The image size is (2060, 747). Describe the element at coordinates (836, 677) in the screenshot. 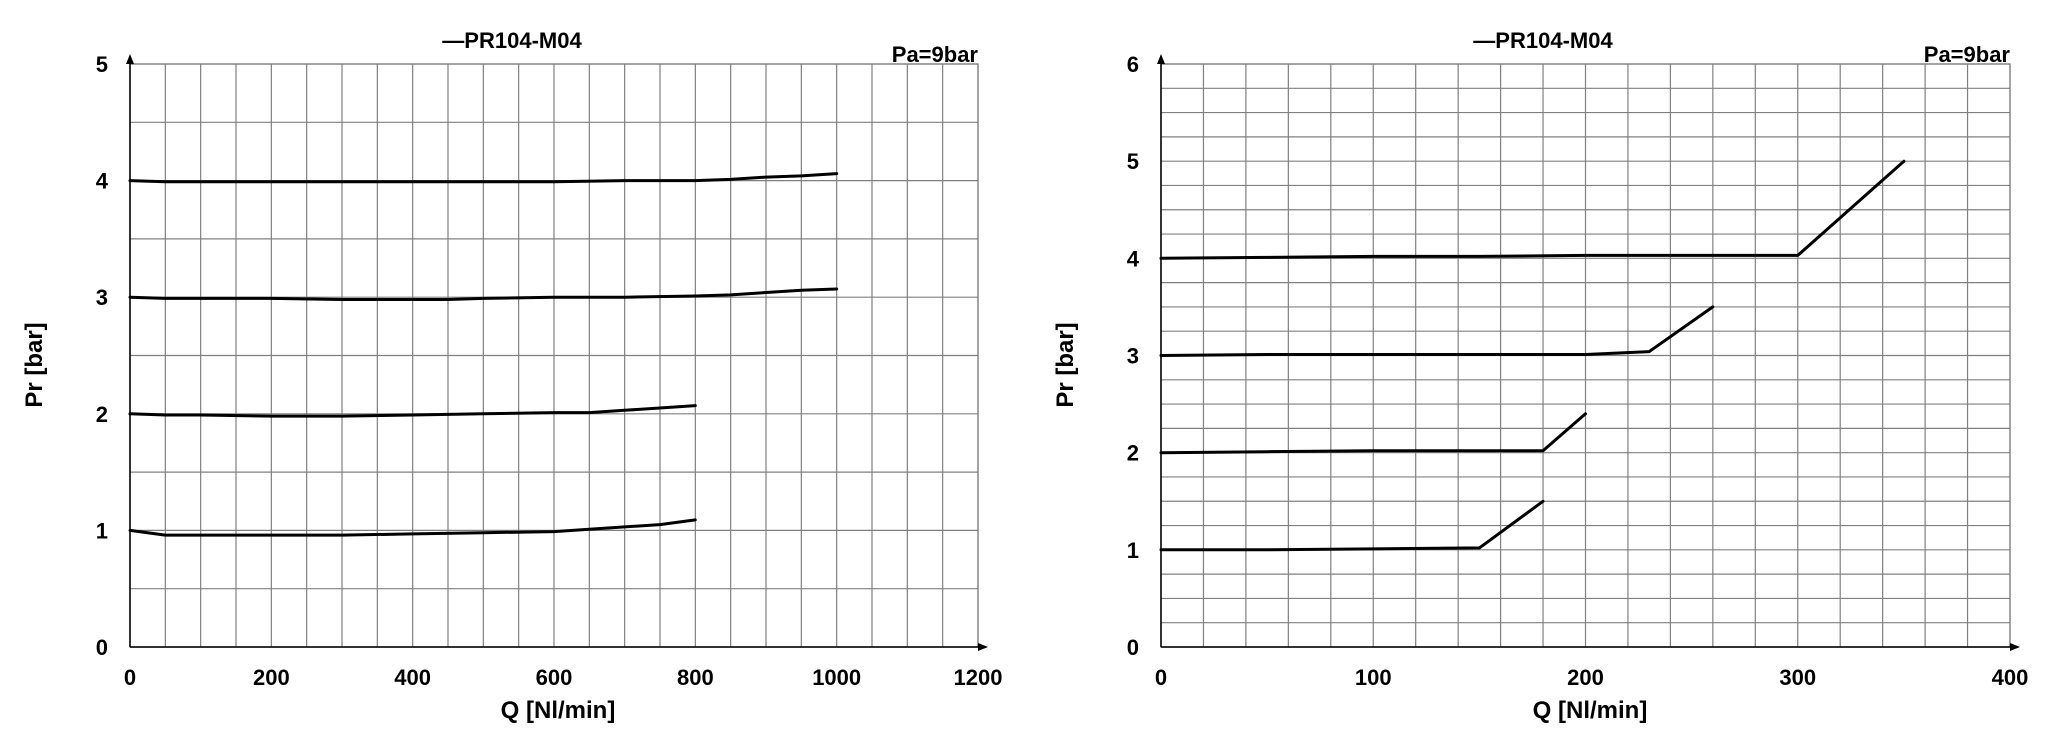

I see `x-tick-label: 1000` at that location.